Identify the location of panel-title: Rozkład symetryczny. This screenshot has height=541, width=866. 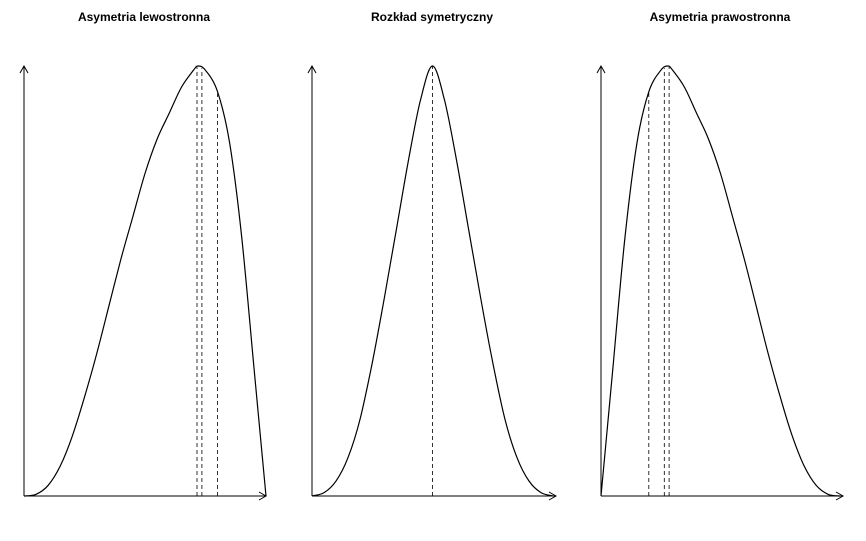
(432, 17).